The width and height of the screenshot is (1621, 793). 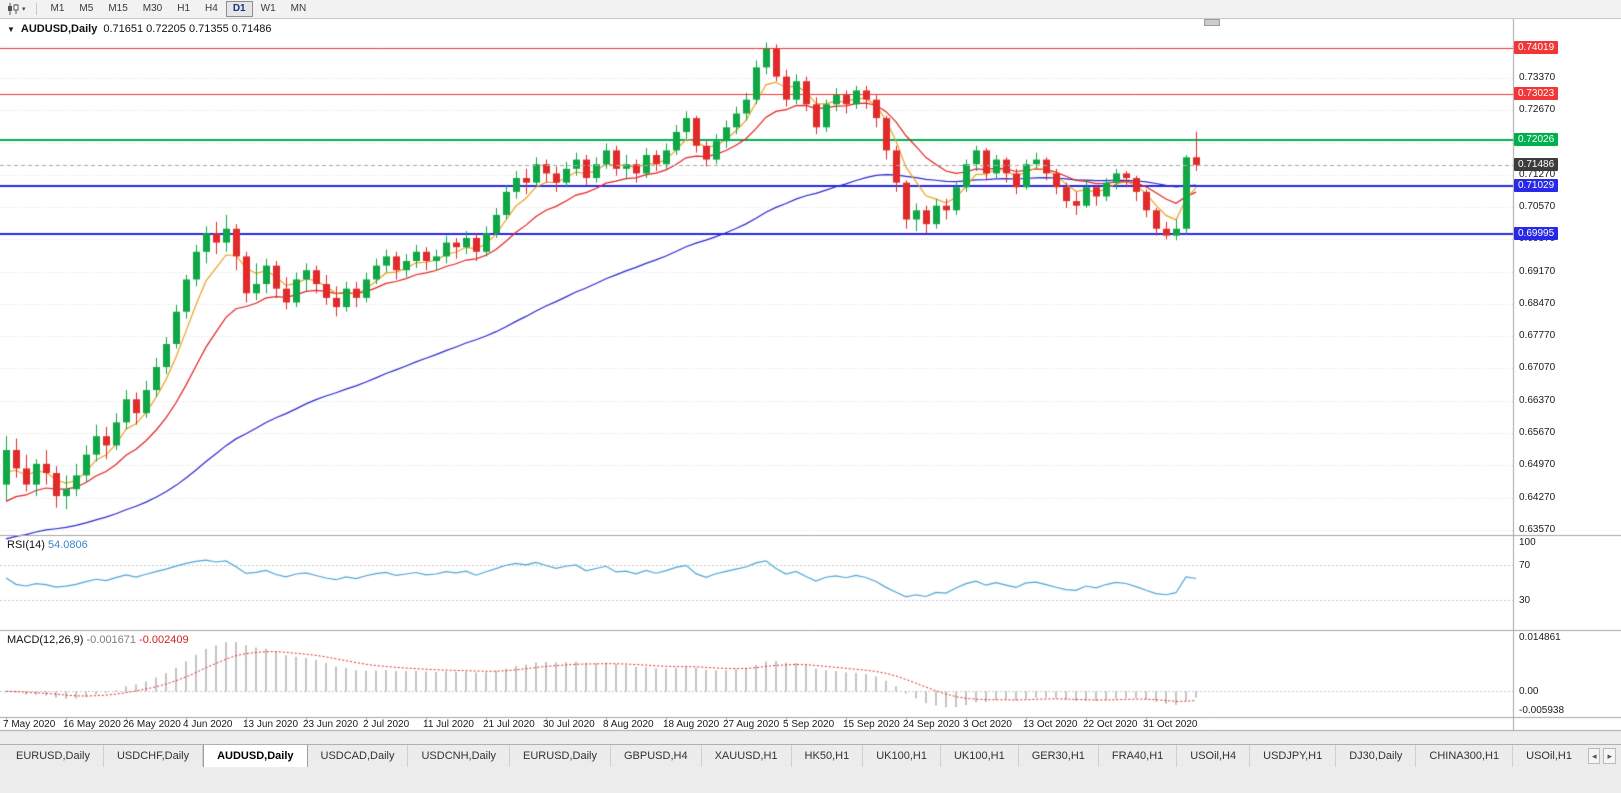 What do you see at coordinates (67, 545) in the screenshot?
I see `rsi-value: 54.0806` at bounding box center [67, 545].